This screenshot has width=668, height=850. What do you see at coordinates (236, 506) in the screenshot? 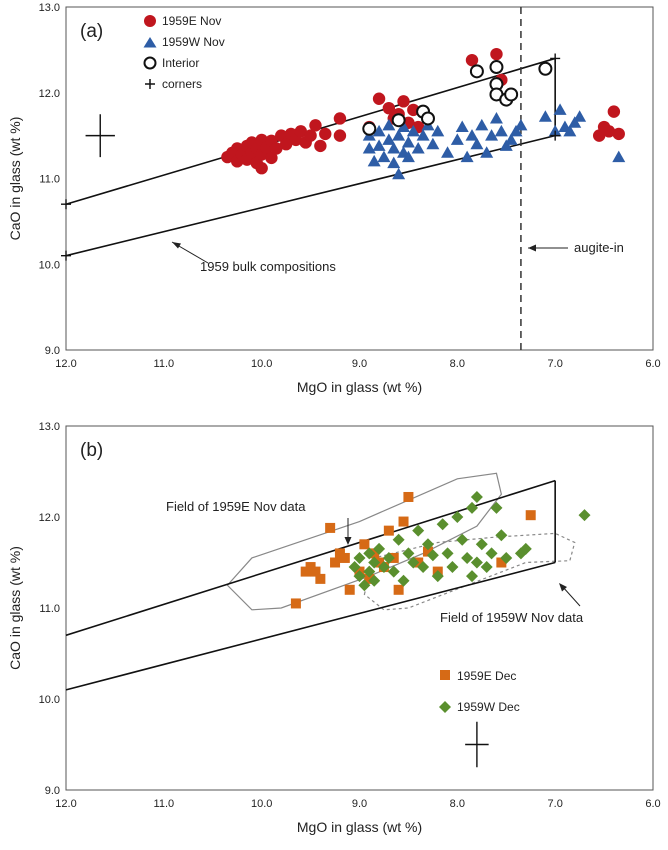
I see `field-east-label: Field of 1959E Nov data` at bounding box center [236, 506].